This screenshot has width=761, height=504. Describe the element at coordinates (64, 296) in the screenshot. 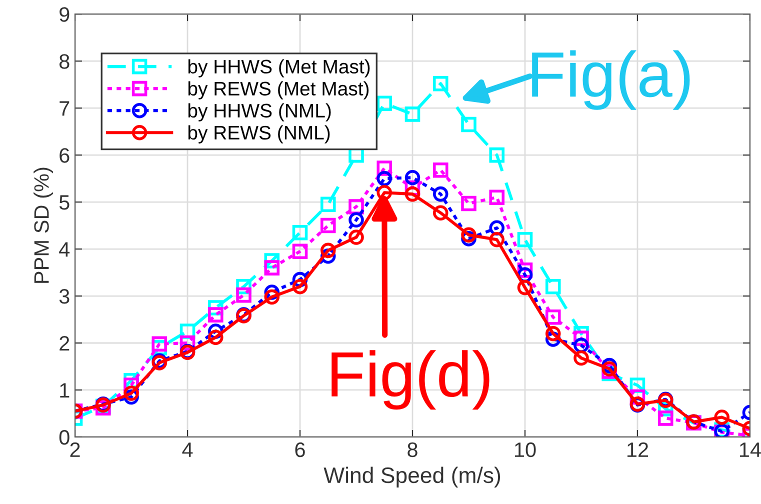

I see `y-tick-label: 3` at that location.